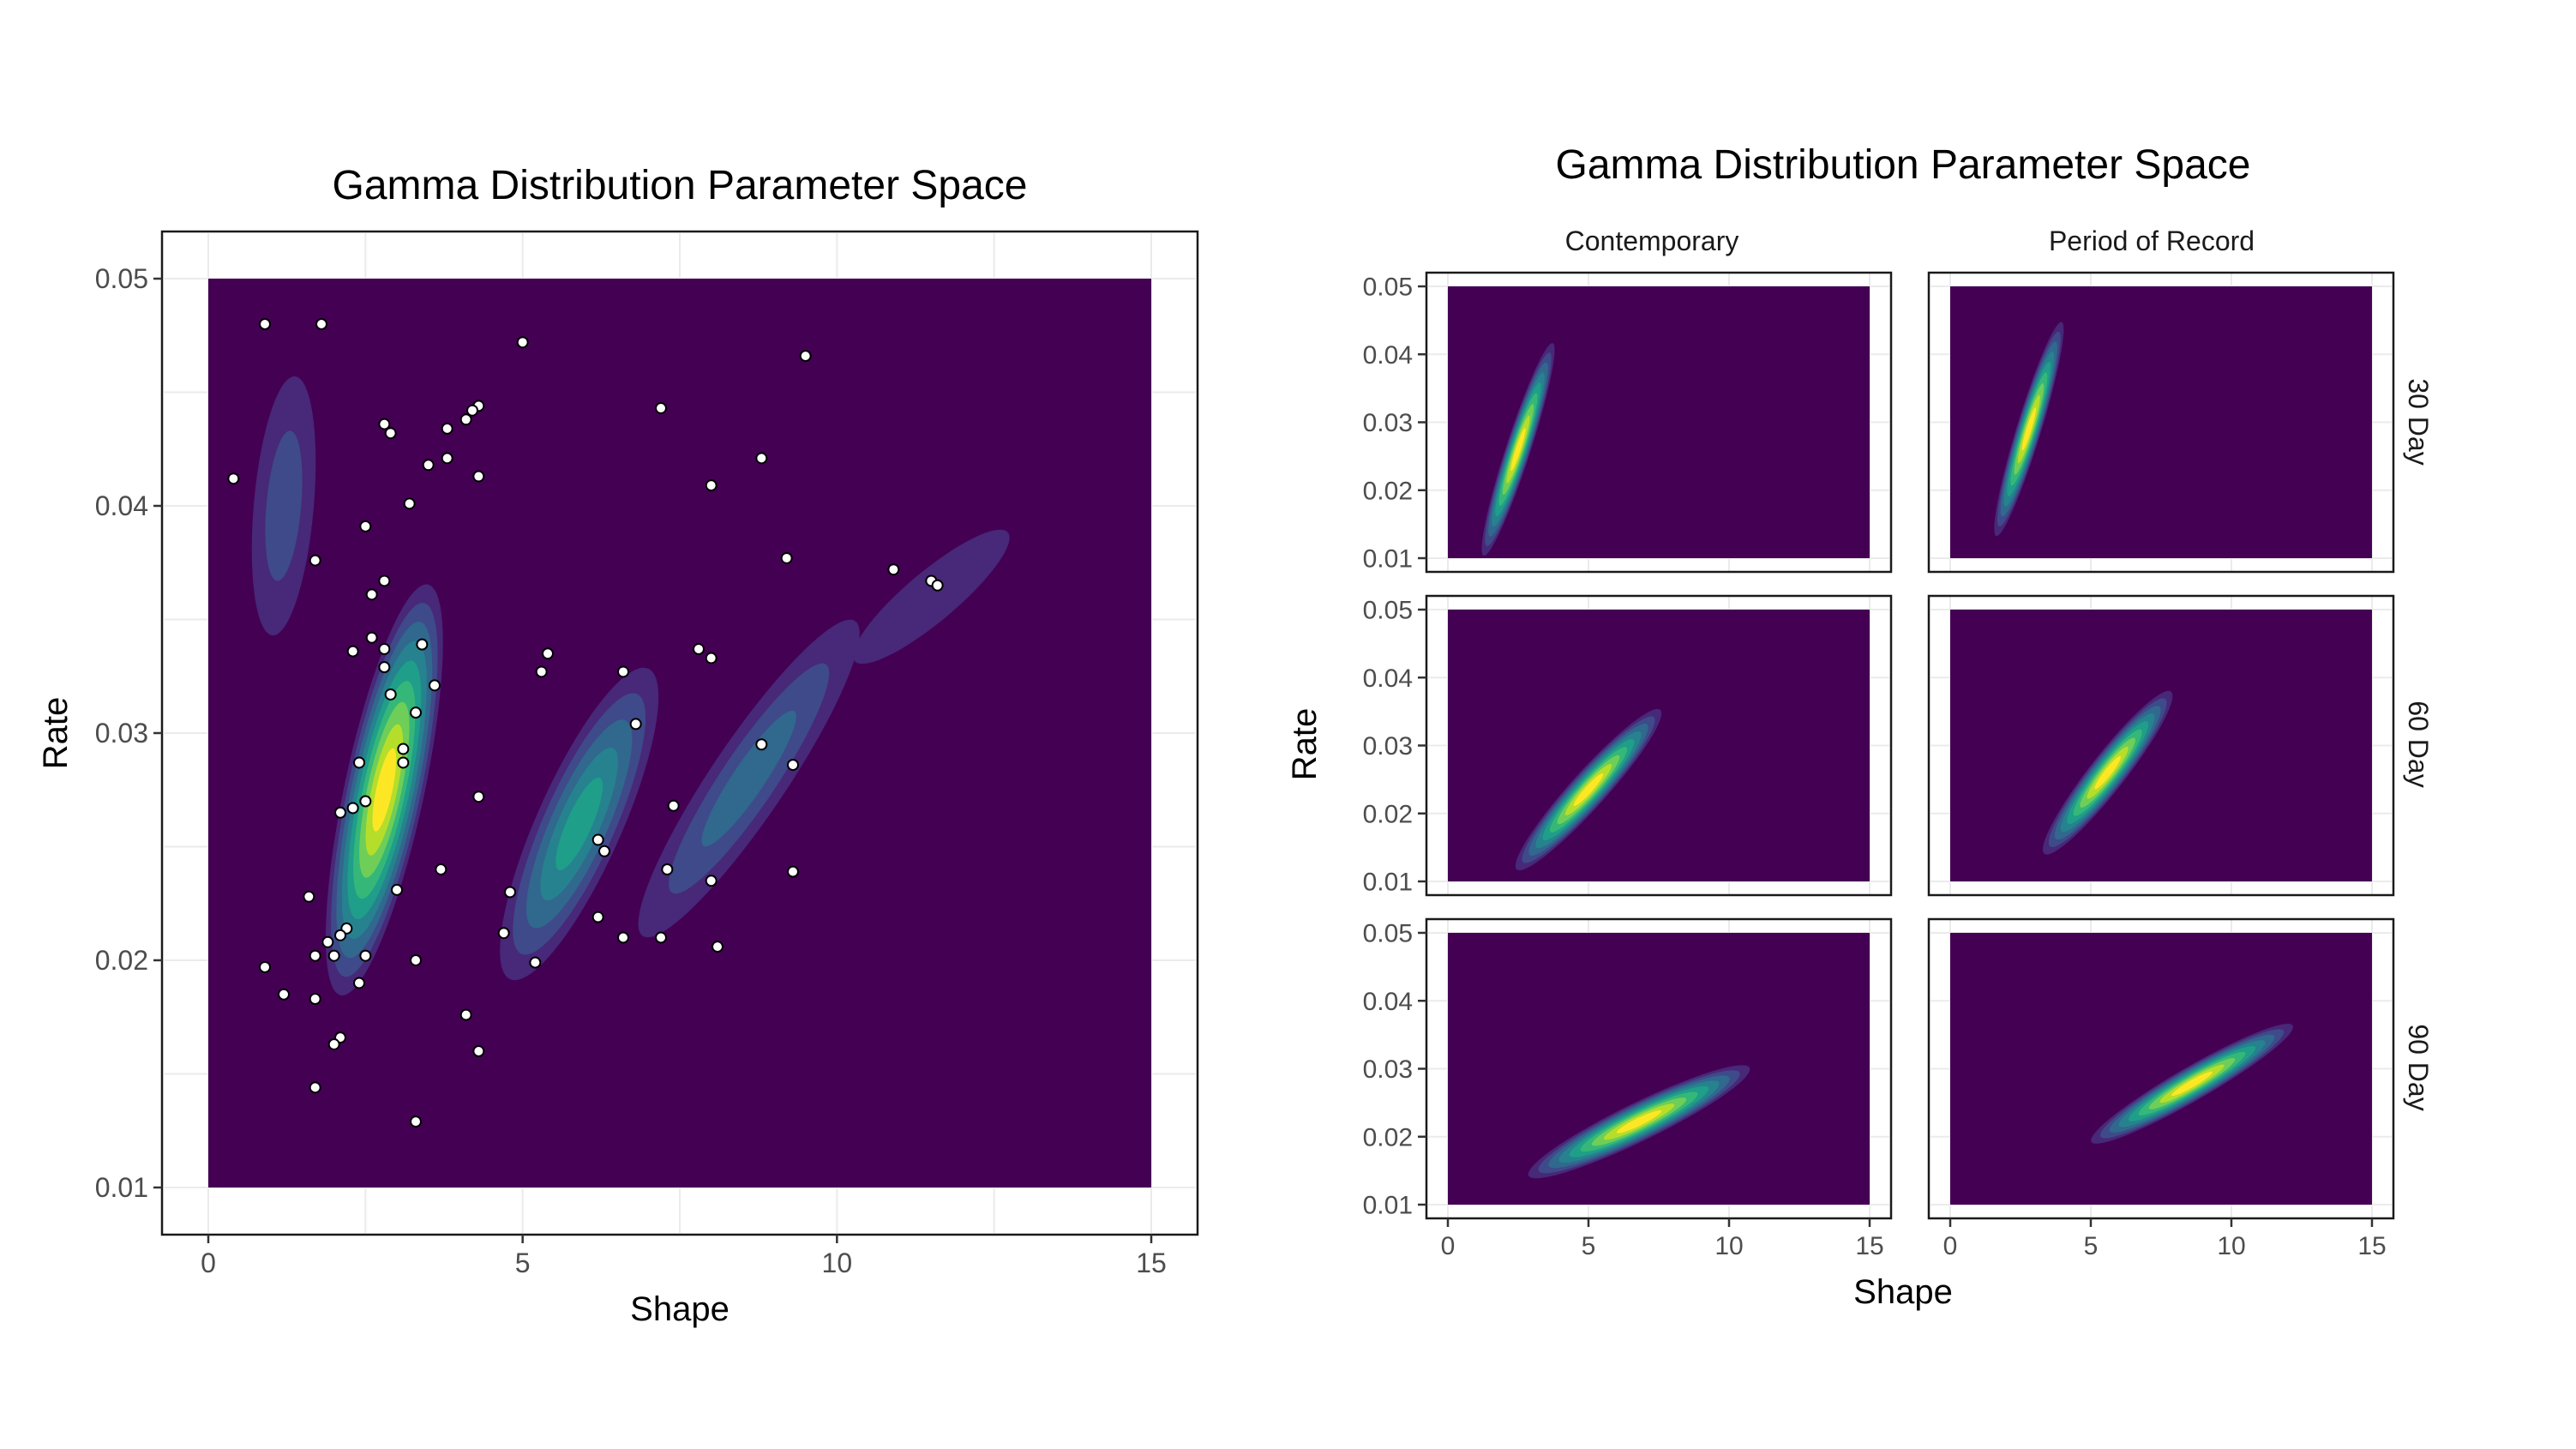 This screenshot has width=2576, height=1449. What do you see at coordinates (1388, 1206) in the screenshot?
I see `facet-2-0-ytick-label-0: 0.01` at bounding box center [1388, 1206].